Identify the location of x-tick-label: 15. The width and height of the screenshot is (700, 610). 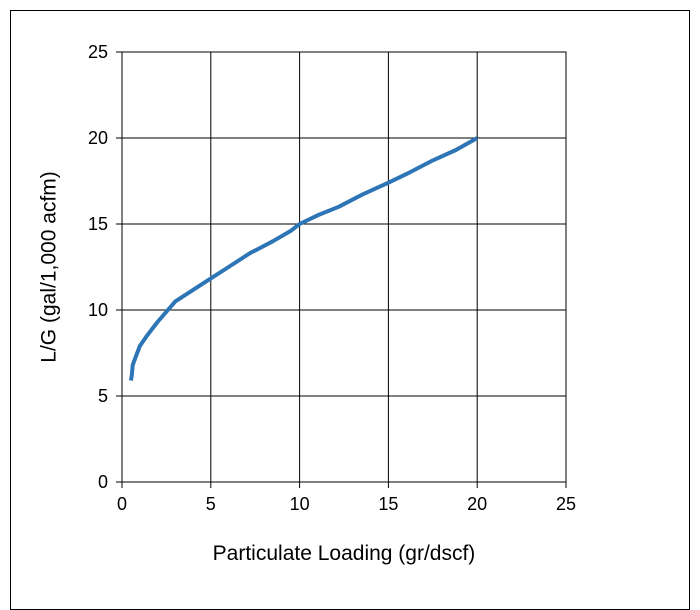
(388, 504).